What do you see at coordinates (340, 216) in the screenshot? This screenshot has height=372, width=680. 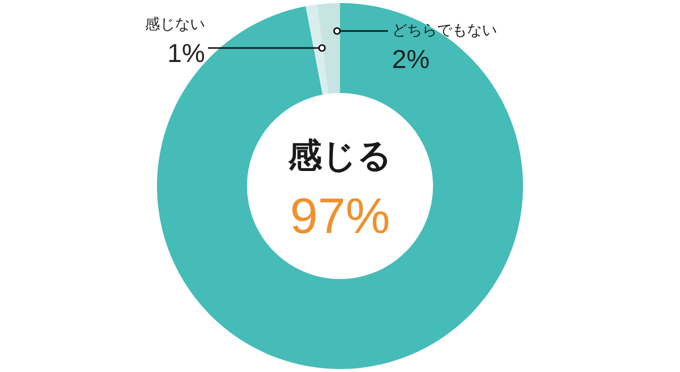 I see `data-label: 97%` at bounding box center [340, 216].